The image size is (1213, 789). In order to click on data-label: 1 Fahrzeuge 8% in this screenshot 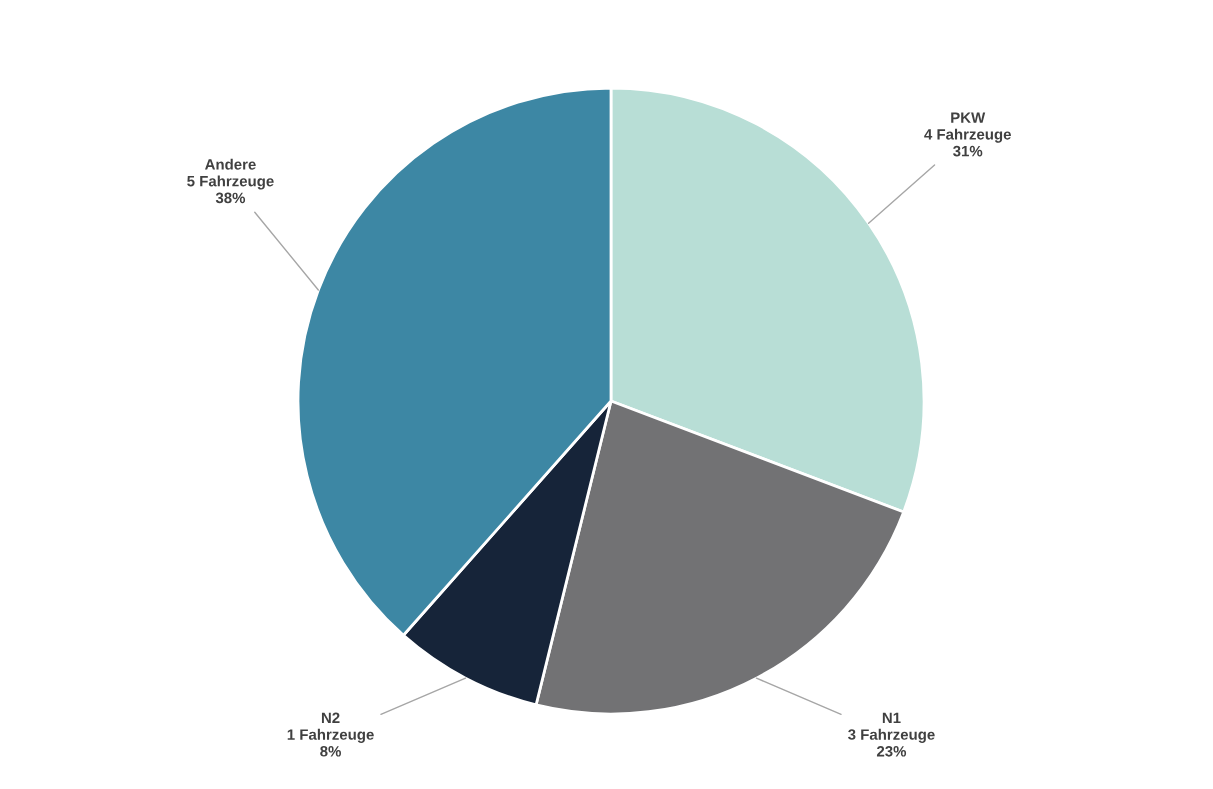, I will do `click(330, 742)`.